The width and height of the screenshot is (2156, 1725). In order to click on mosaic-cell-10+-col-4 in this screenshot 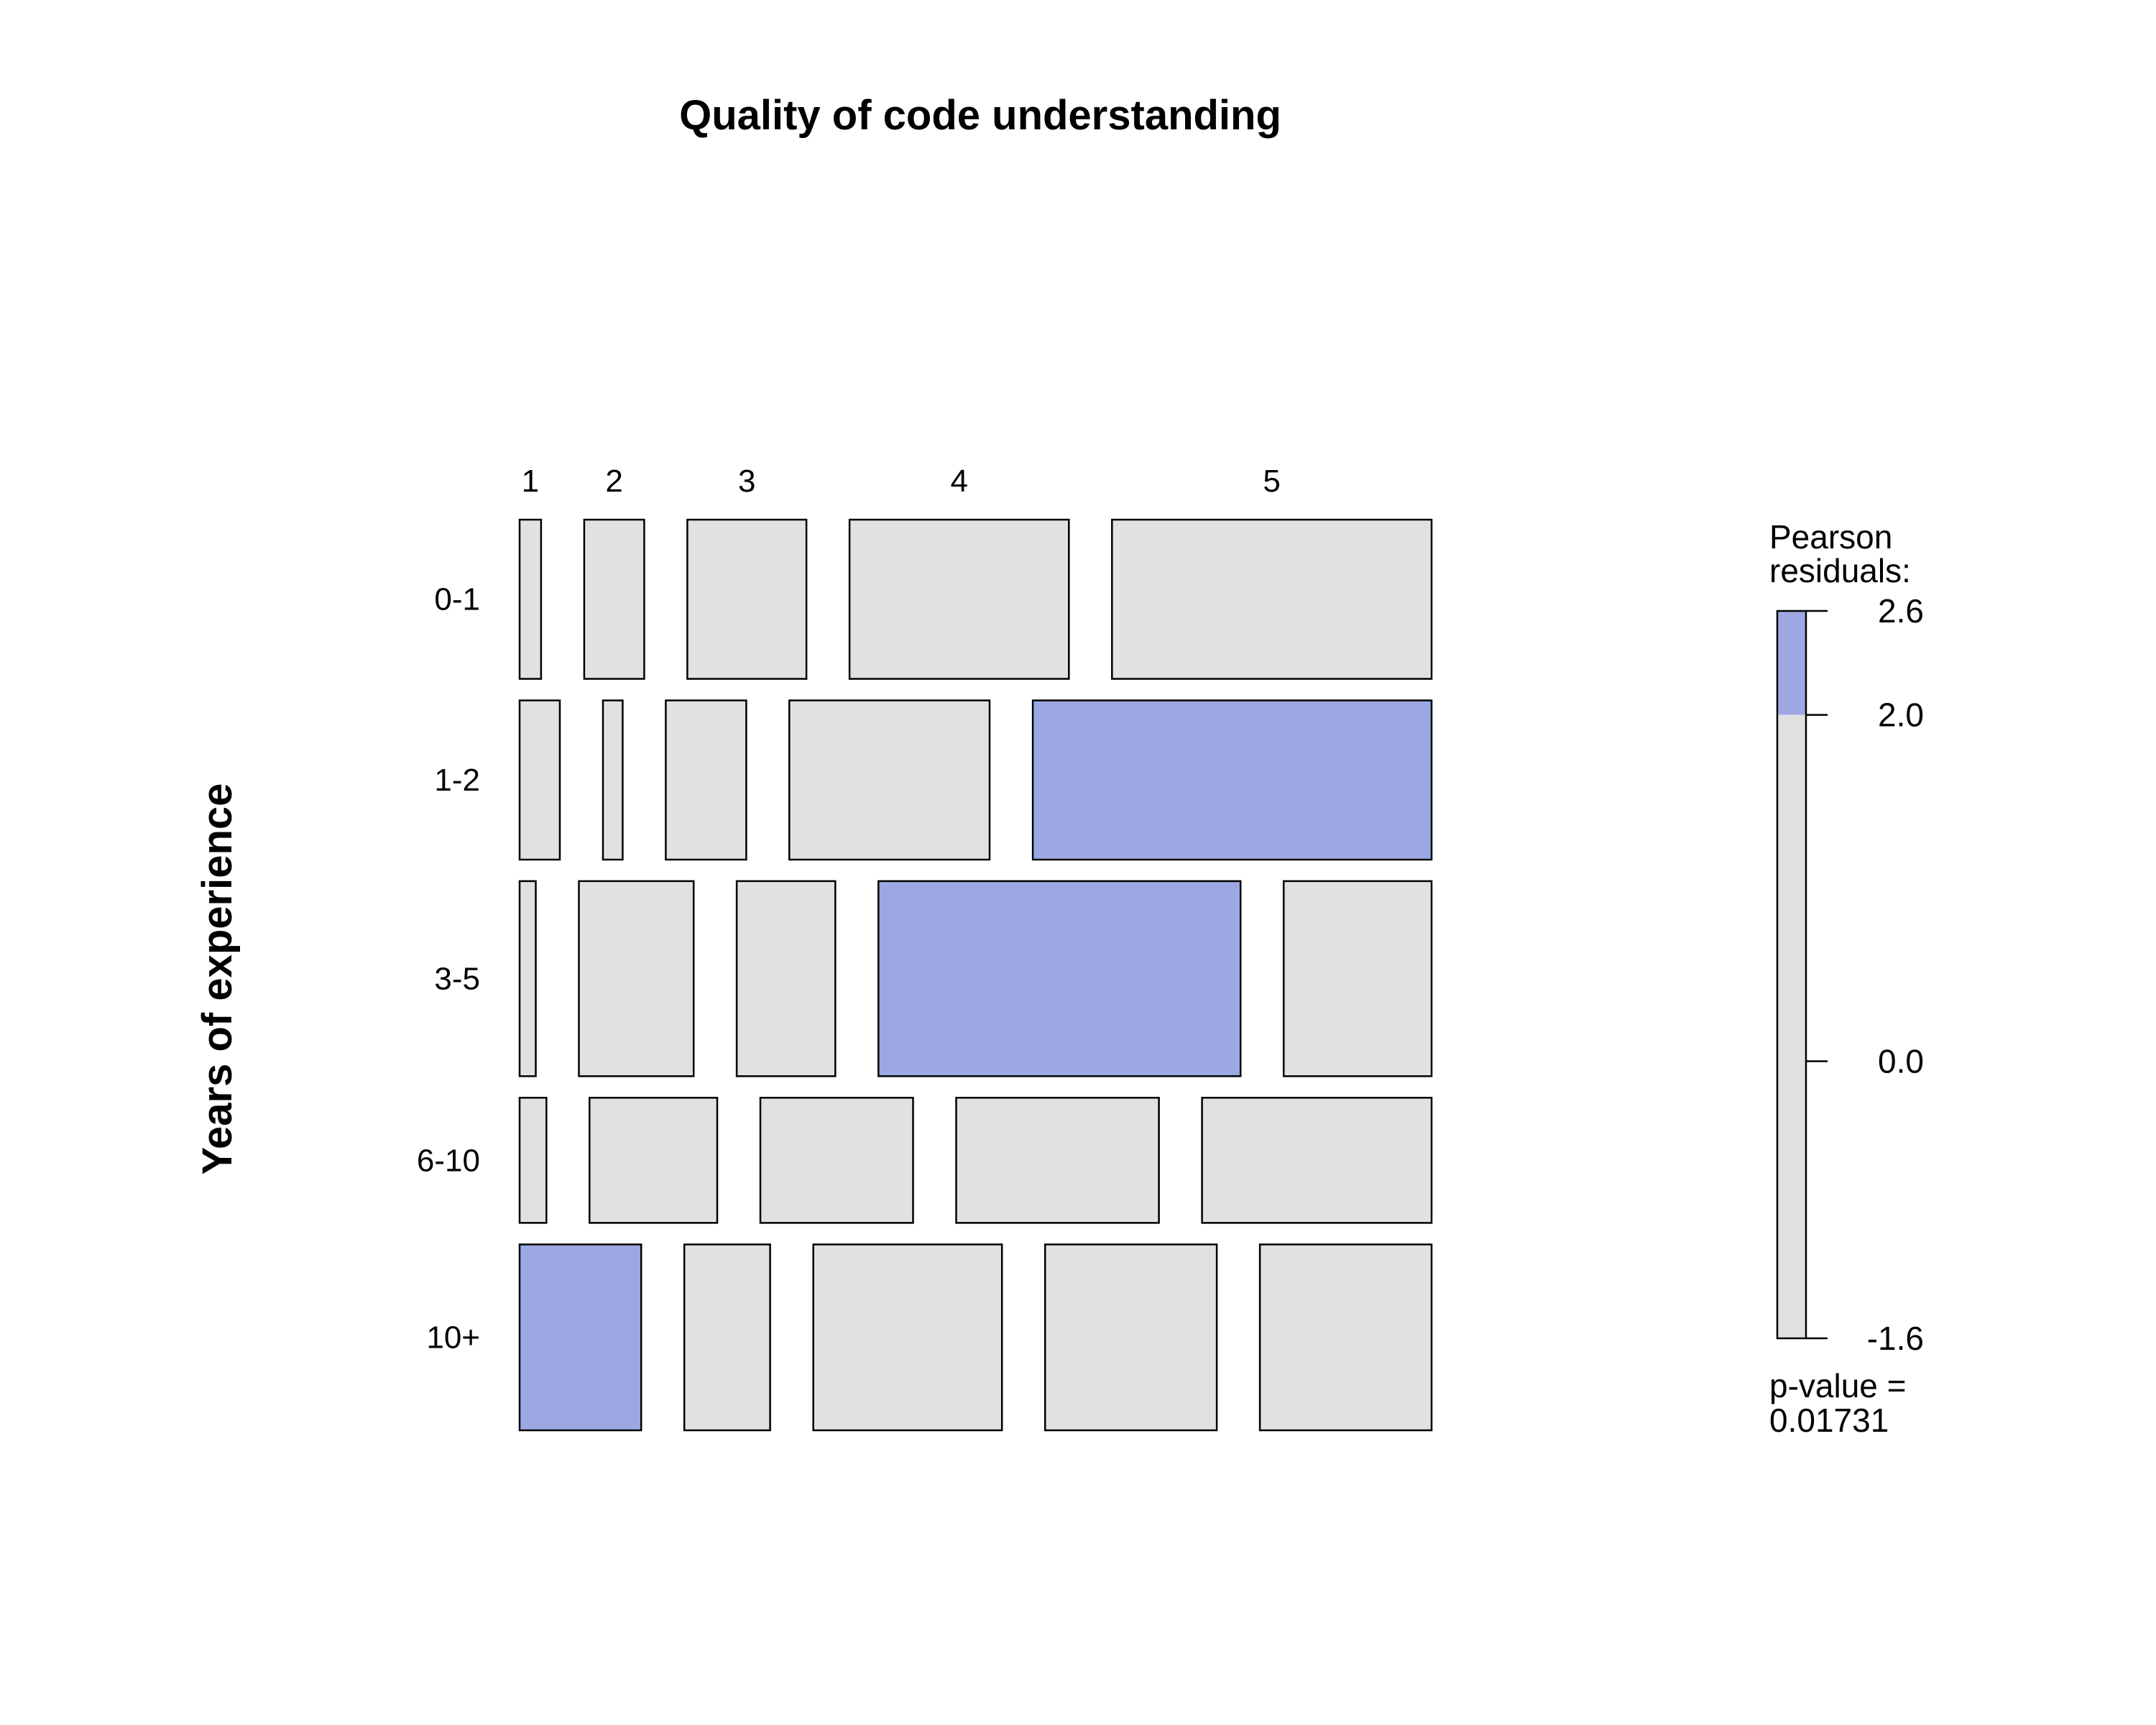, I will do `click(1131, 1337)`.